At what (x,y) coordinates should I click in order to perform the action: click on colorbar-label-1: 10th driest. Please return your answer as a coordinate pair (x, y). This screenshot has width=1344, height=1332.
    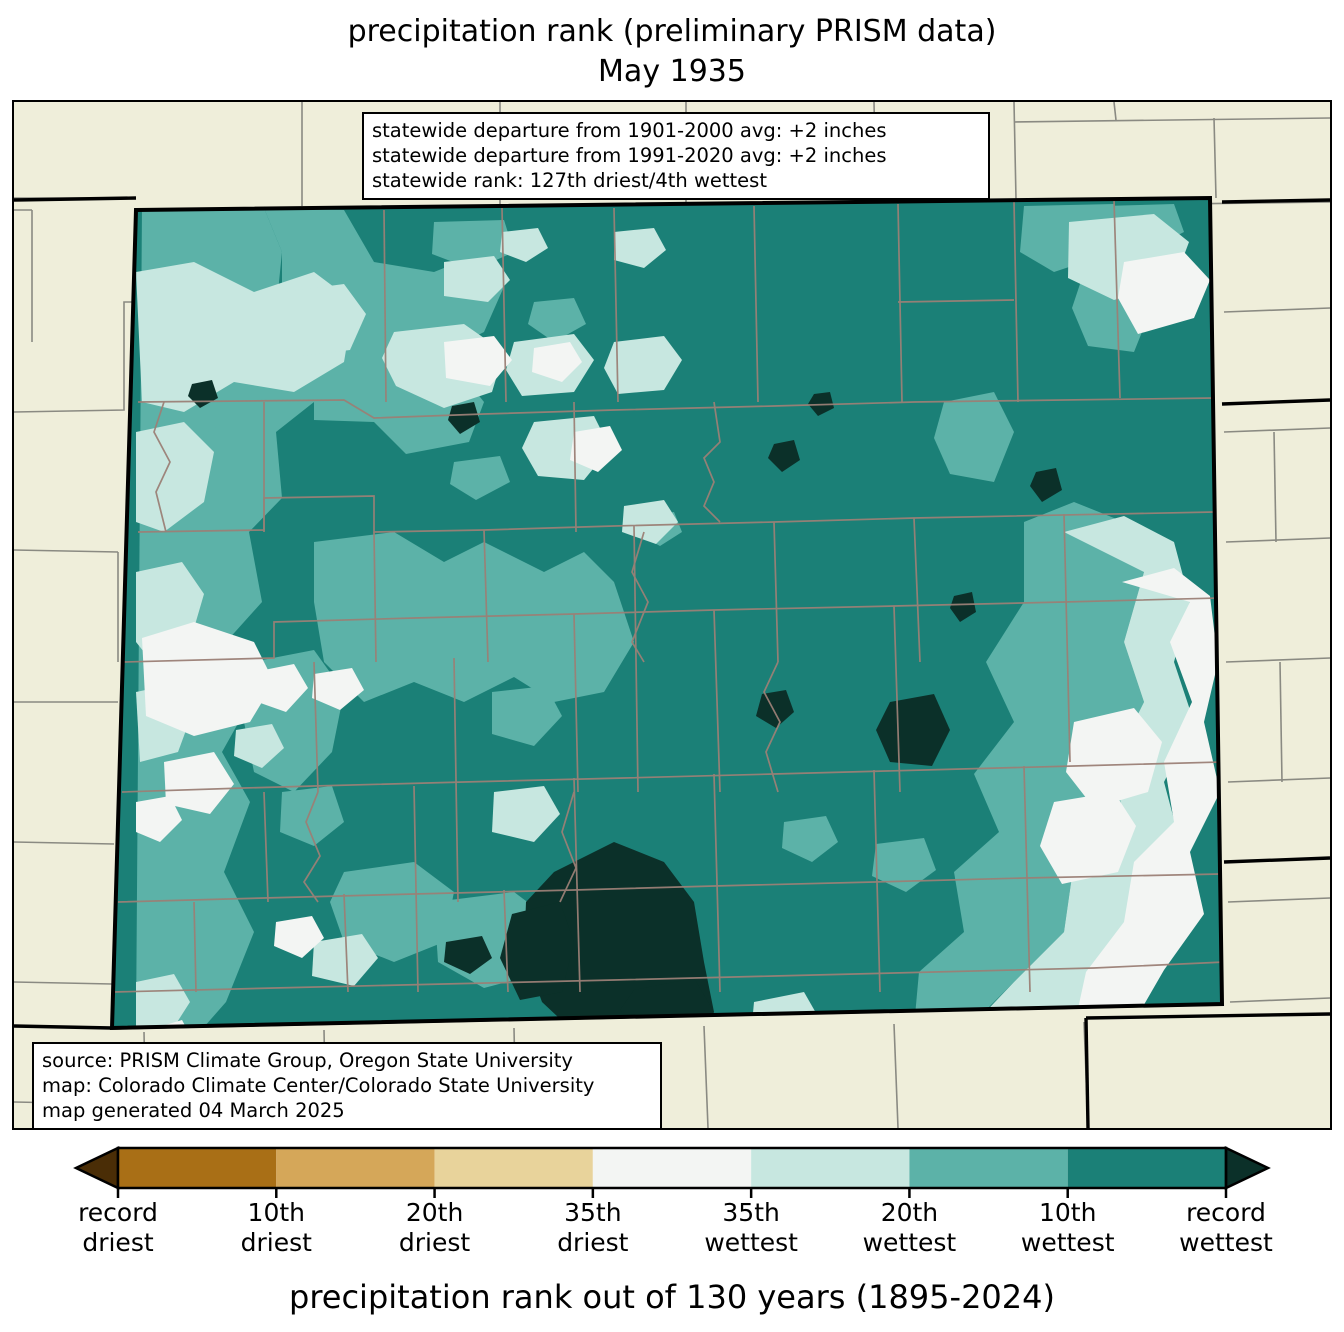
    Looking at the image, I should click on (276, 1228).